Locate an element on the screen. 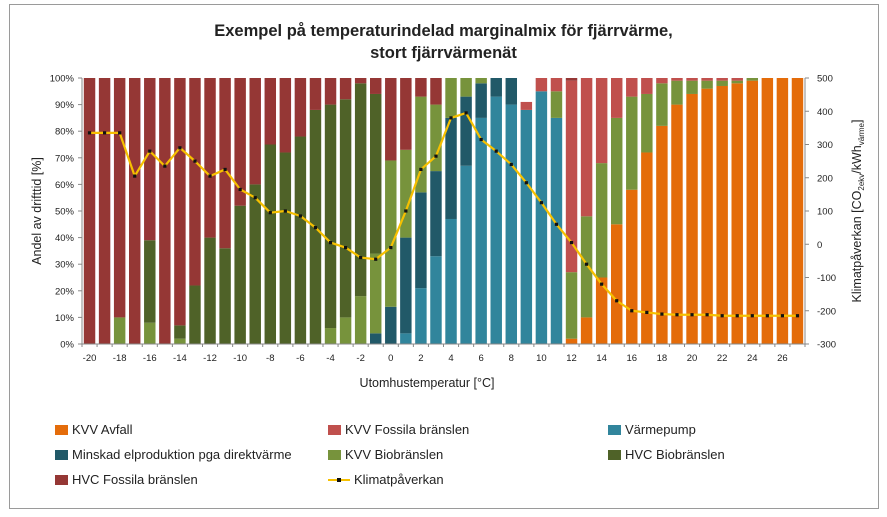  x-tick-label: 4 is located at coordinates (450, 358).